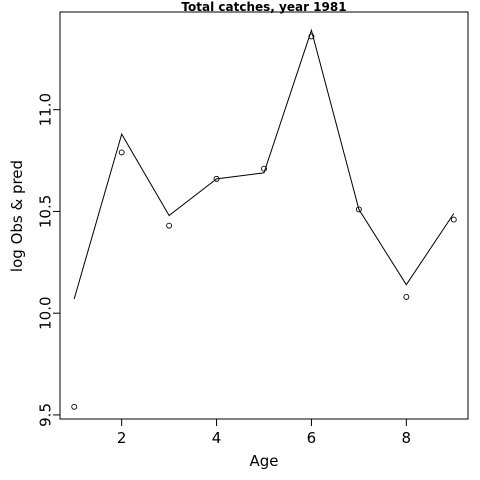  What do you see at coordinates (407, 438) in the screenshot?
I see `x-tick-label: 8` at bounding box center [407, 438].